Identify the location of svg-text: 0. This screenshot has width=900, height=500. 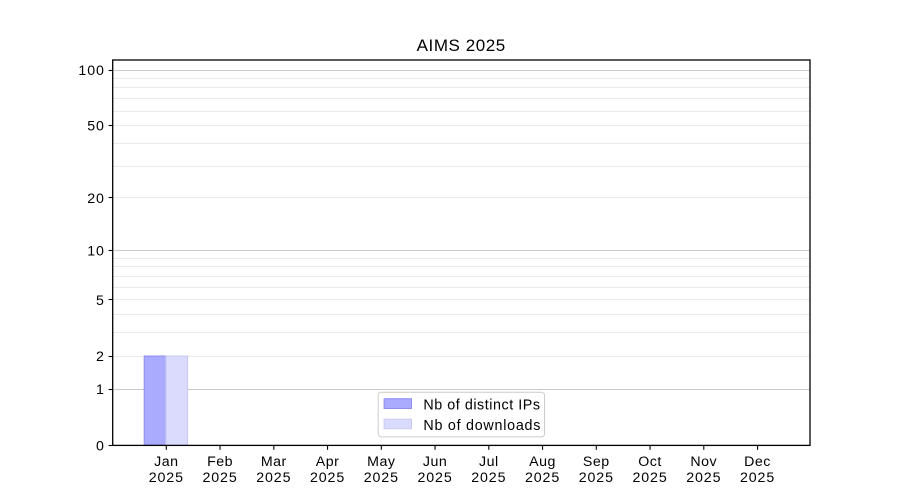
(100, 447).